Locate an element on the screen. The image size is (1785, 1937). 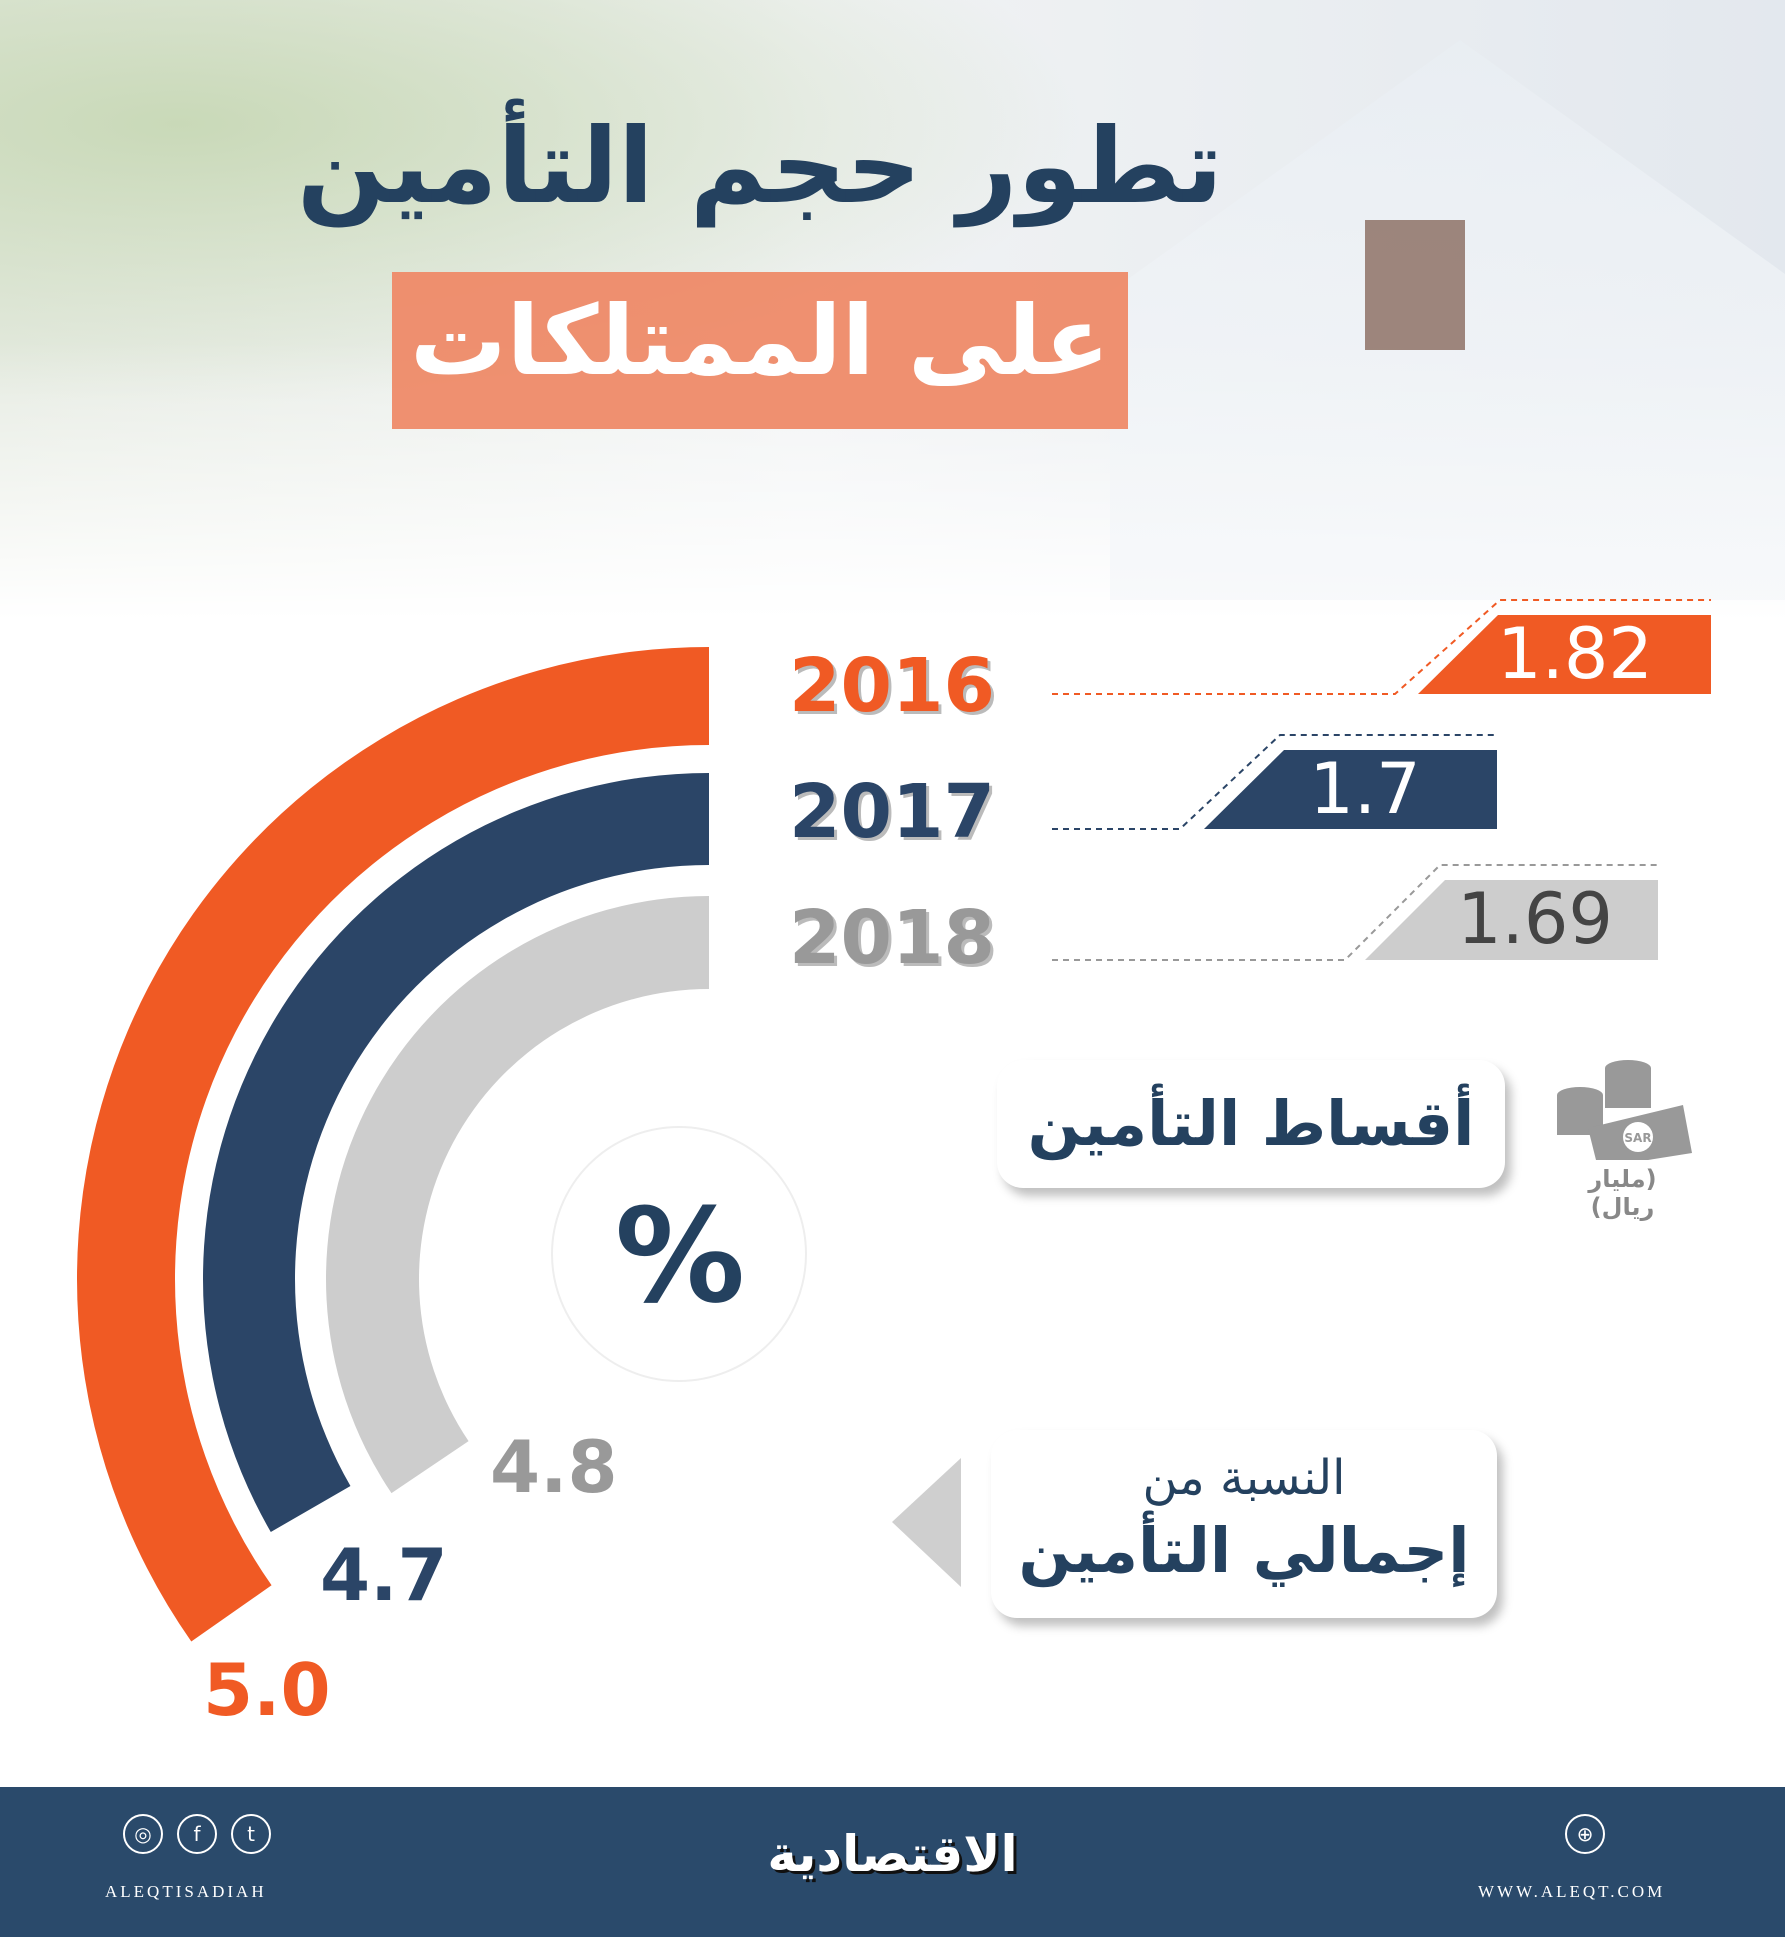
premium-2018: 1.69 is located at coordinates (1535, 919).